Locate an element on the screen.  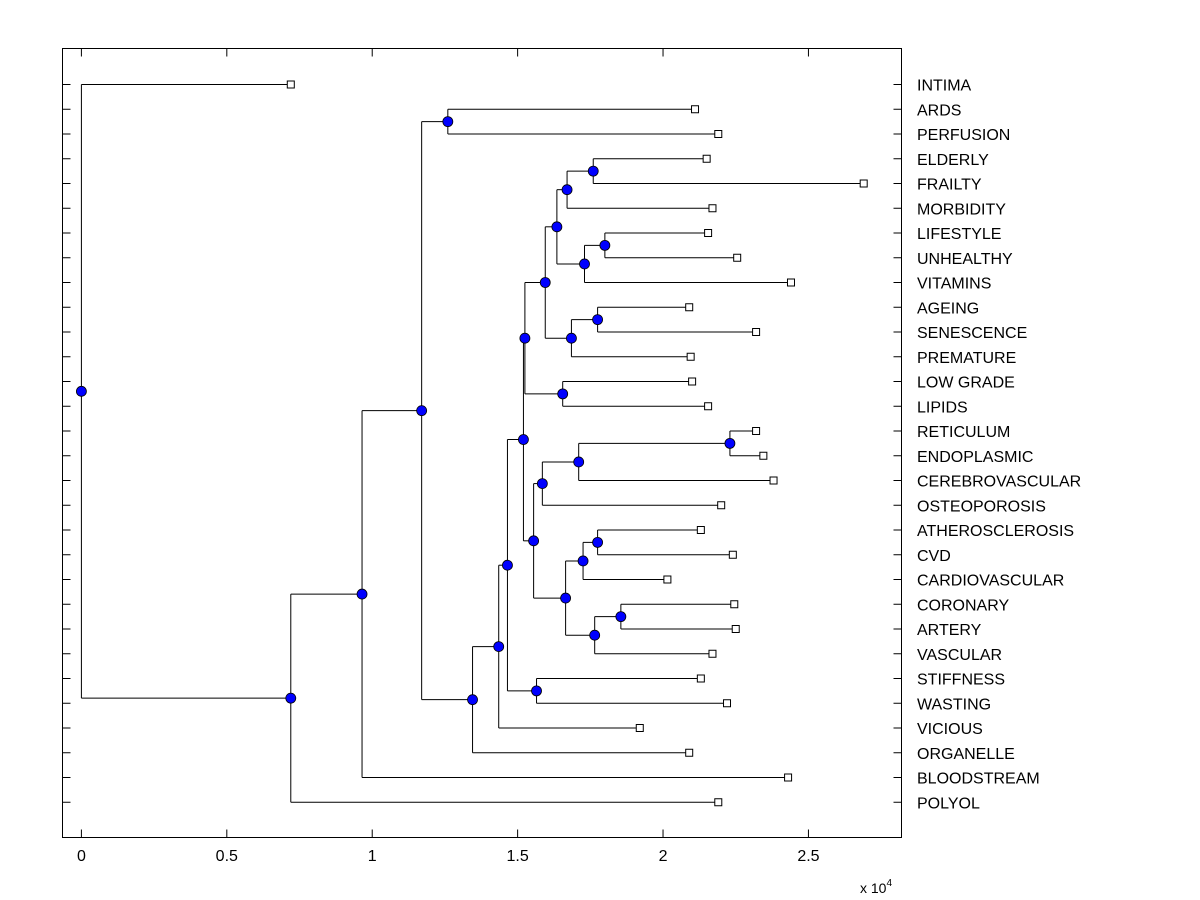
leaf-label: ENDOPLASMIC is located at coordinates (975, 457).